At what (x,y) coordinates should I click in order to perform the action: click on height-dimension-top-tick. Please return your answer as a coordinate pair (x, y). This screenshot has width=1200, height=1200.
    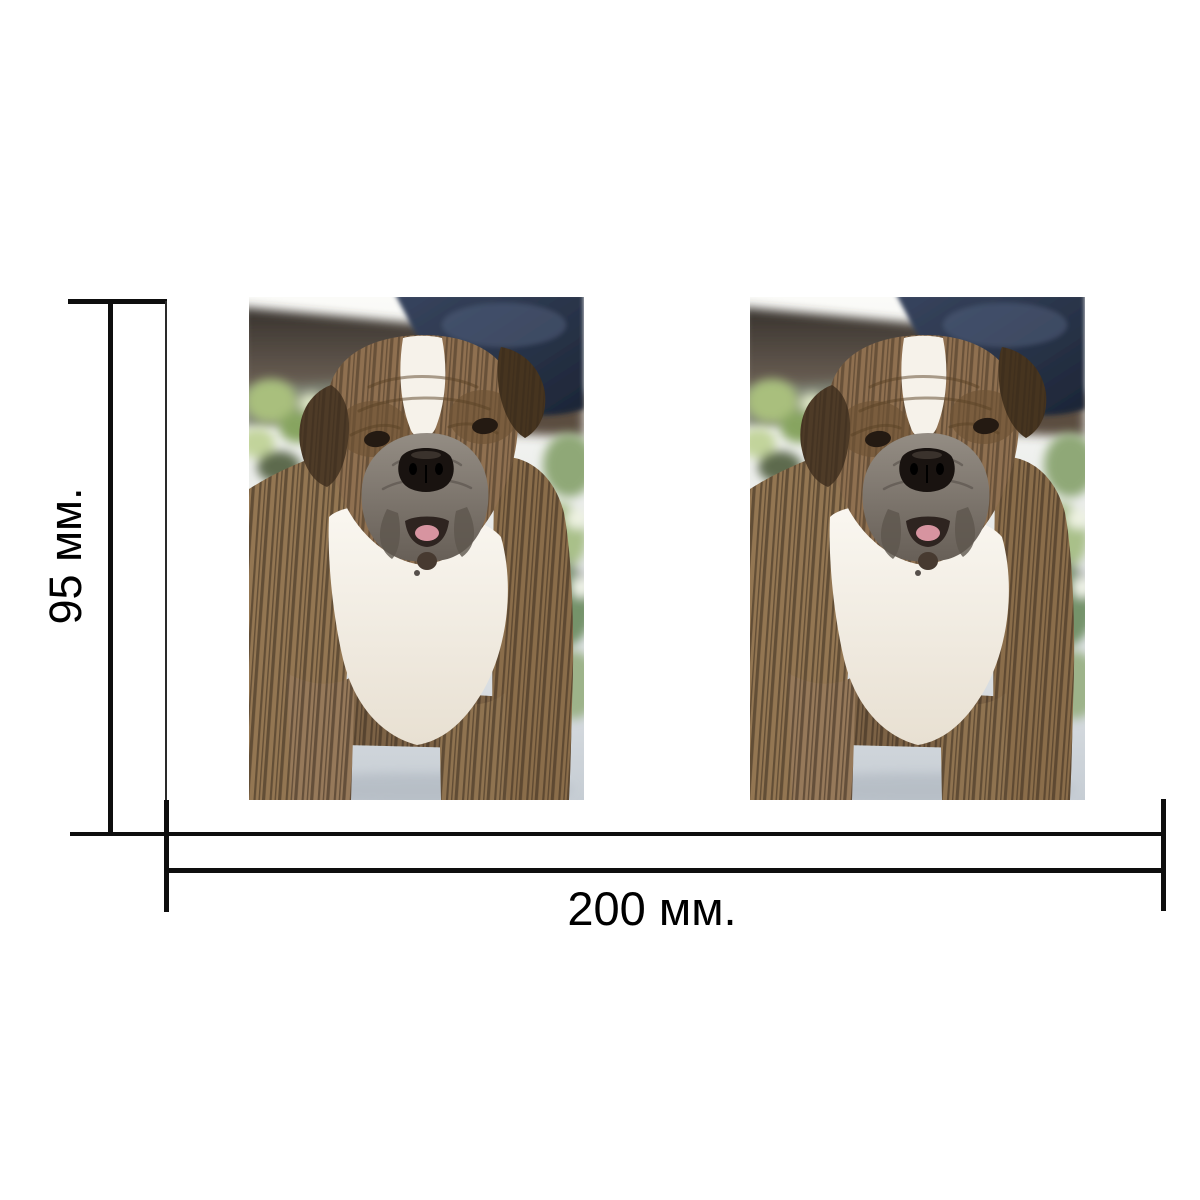
    Looking at the image, I should click on (117, 301).